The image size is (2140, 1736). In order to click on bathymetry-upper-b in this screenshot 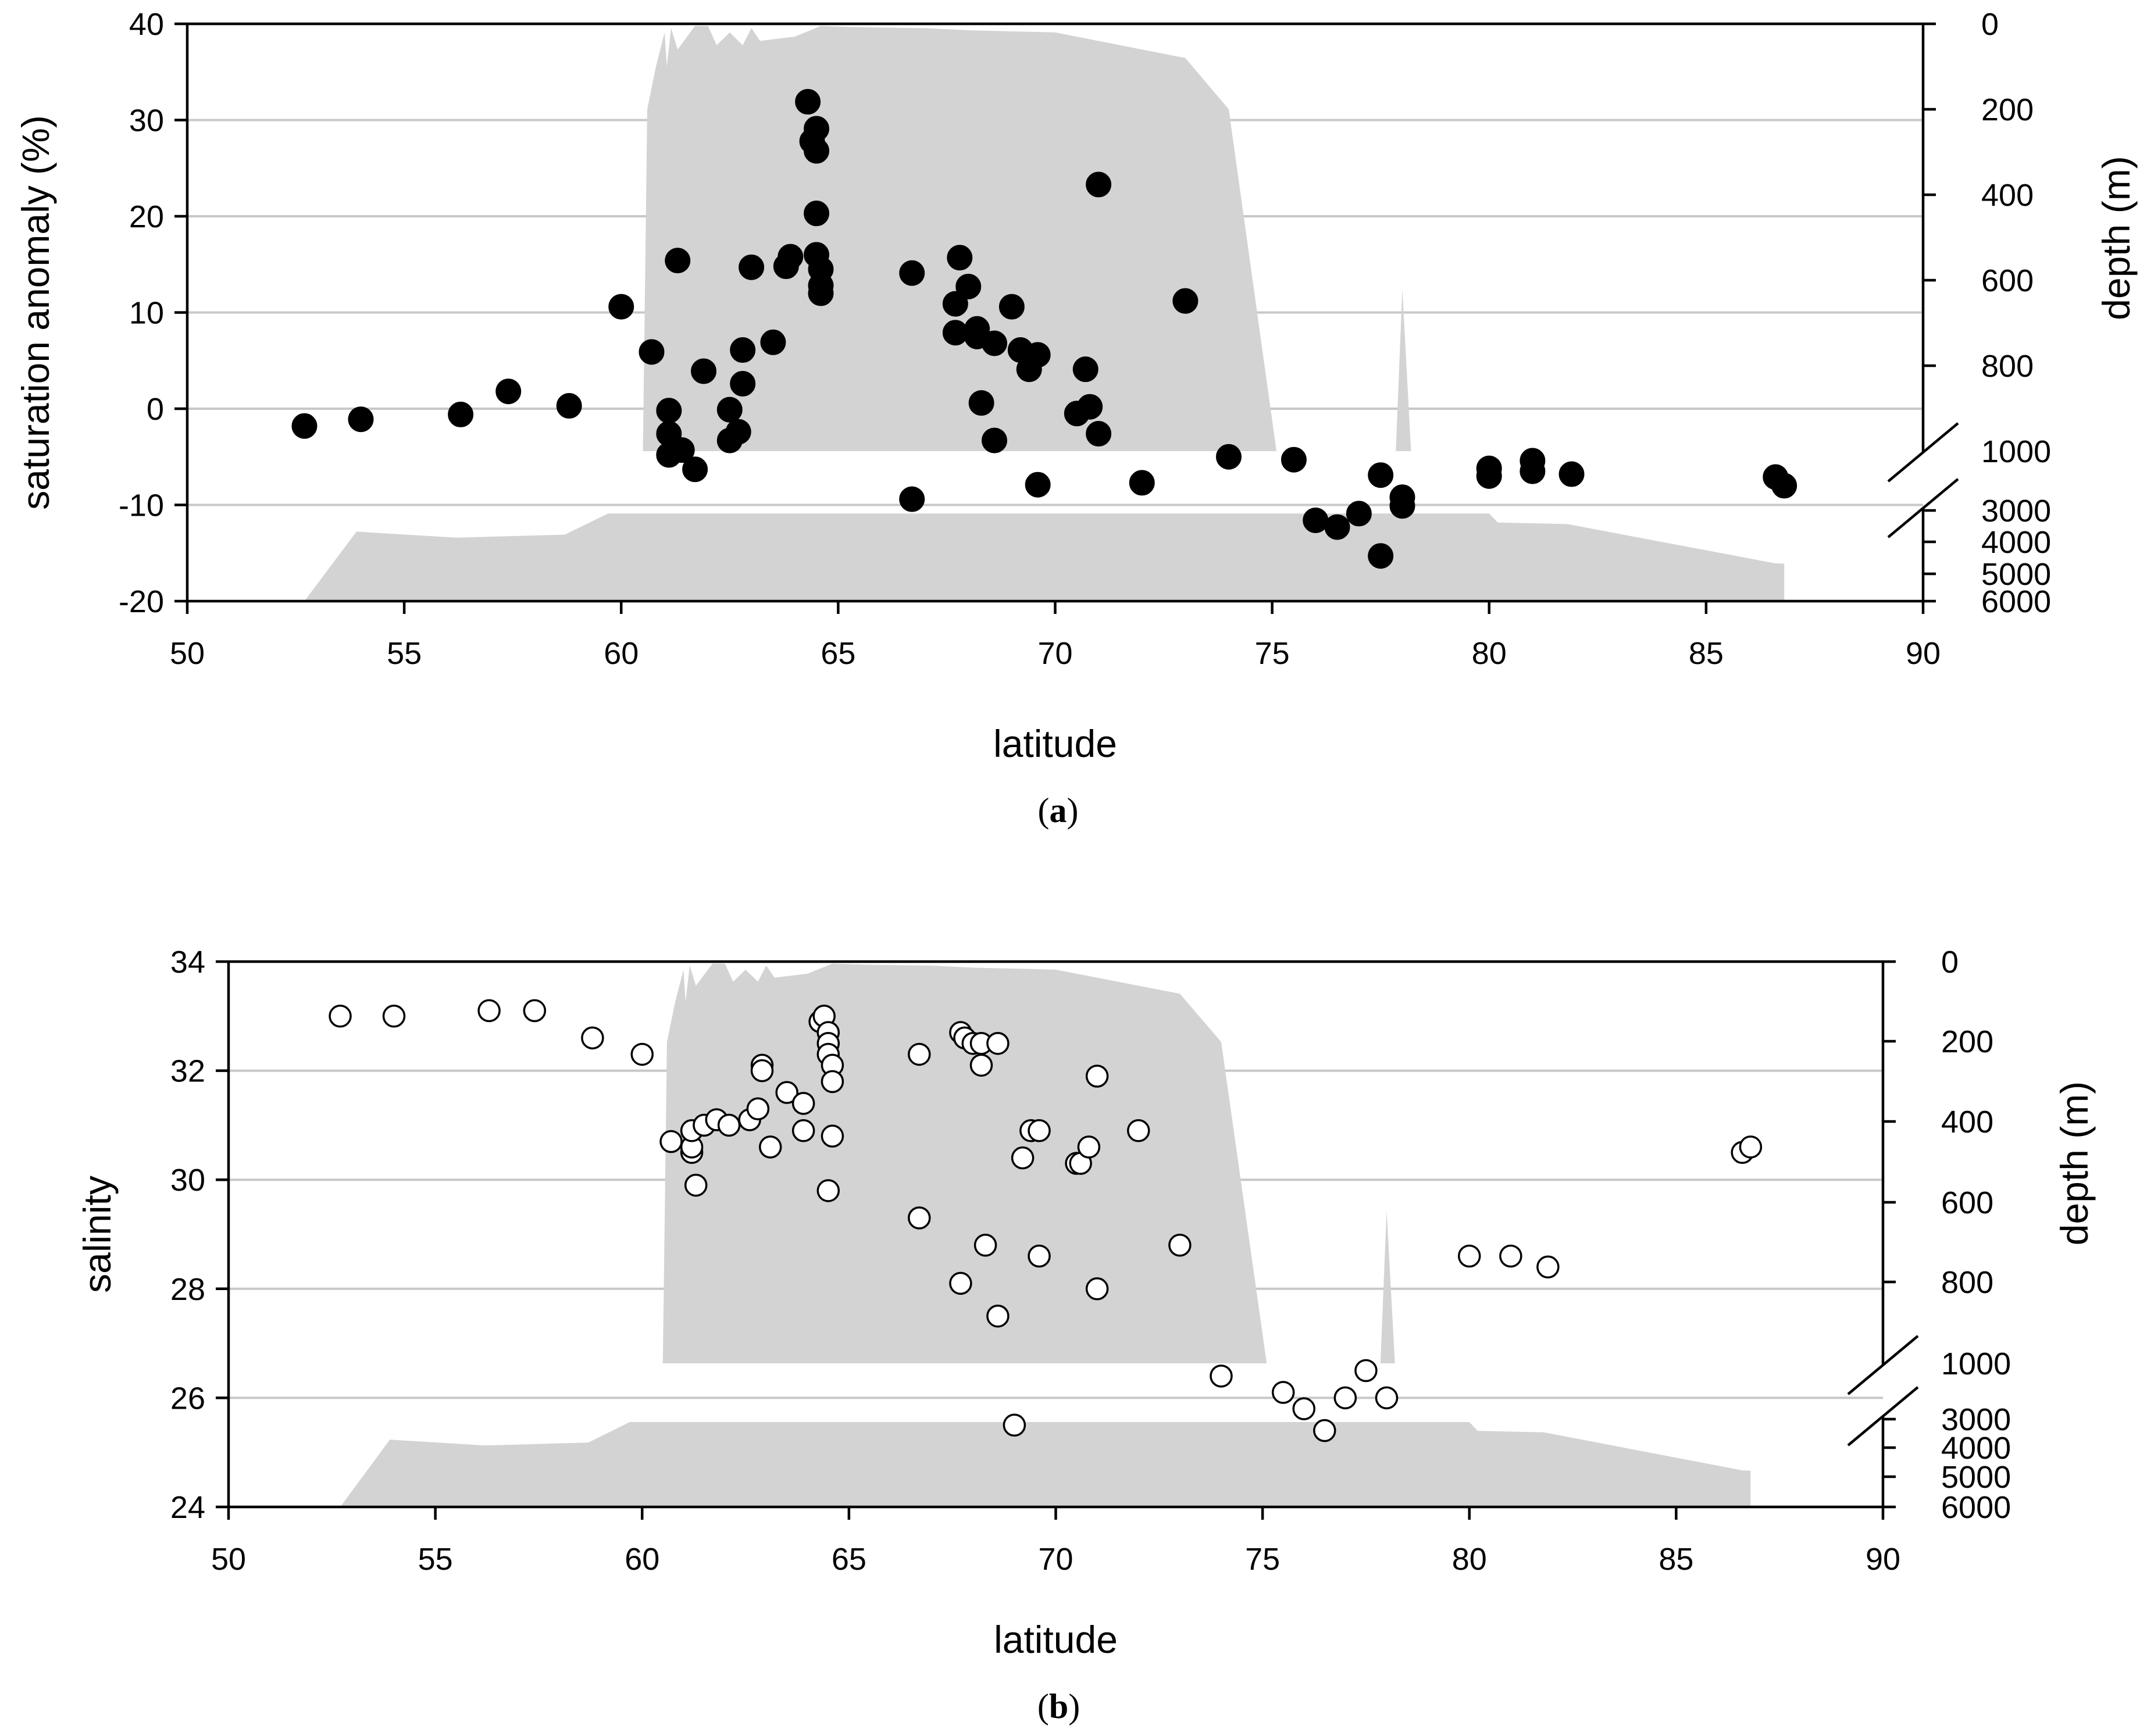, I will do `click(964, 1163)`.